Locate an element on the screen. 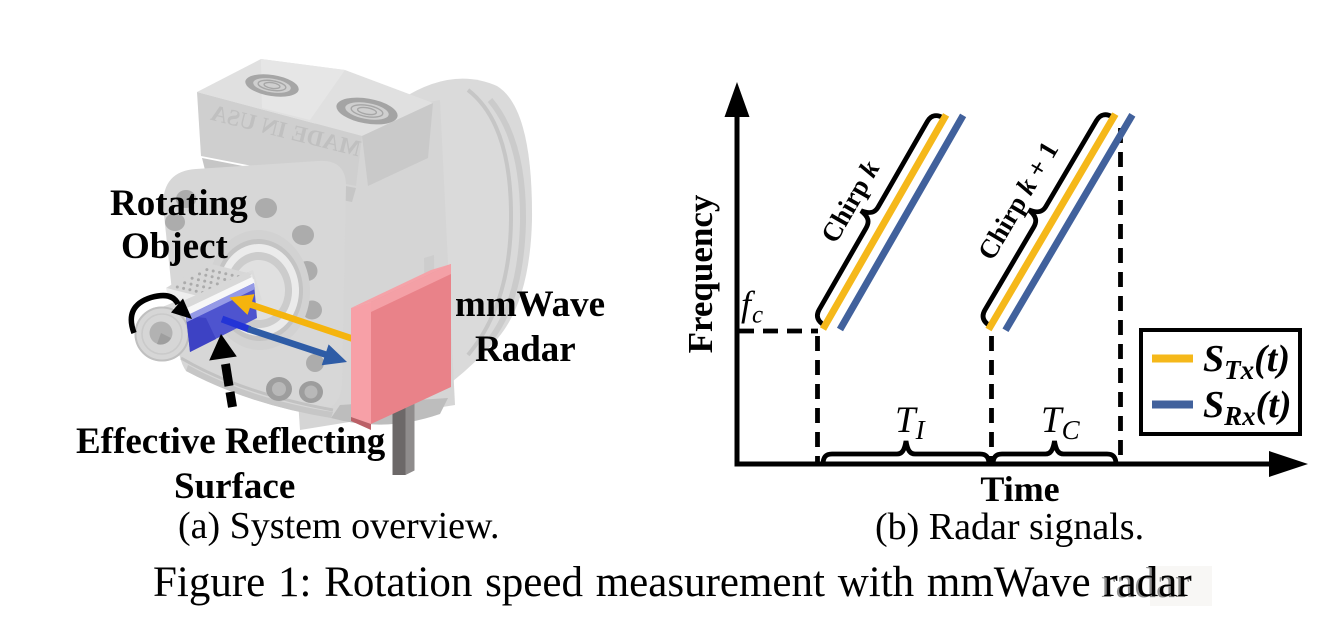  svg-text: fc is located at coordinates (752, 306).